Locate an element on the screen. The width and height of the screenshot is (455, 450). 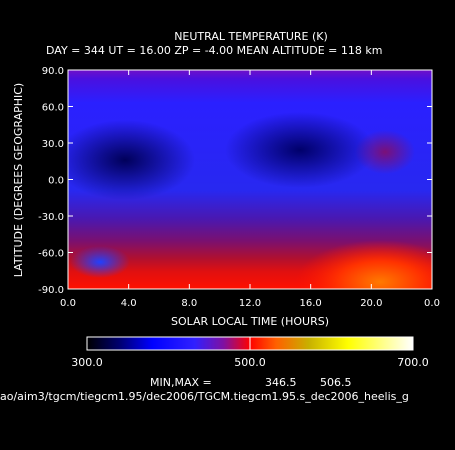
y-tick-label: 30.0 is located at coordinates (53, 144).